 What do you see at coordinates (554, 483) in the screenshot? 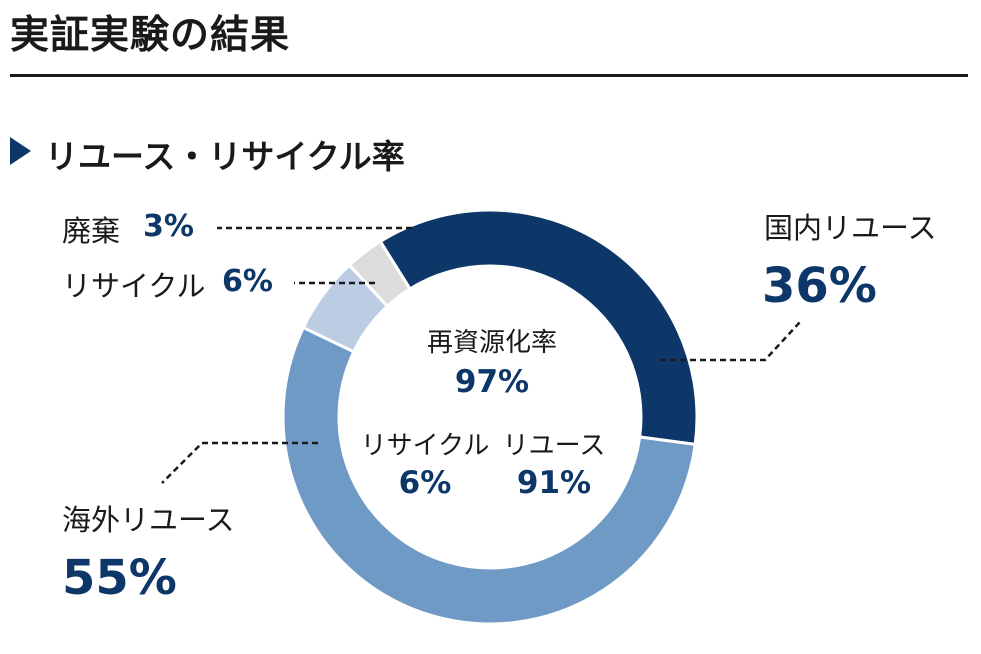
I see `center-reuse-value: 91%` at bounding box center [554, 483].